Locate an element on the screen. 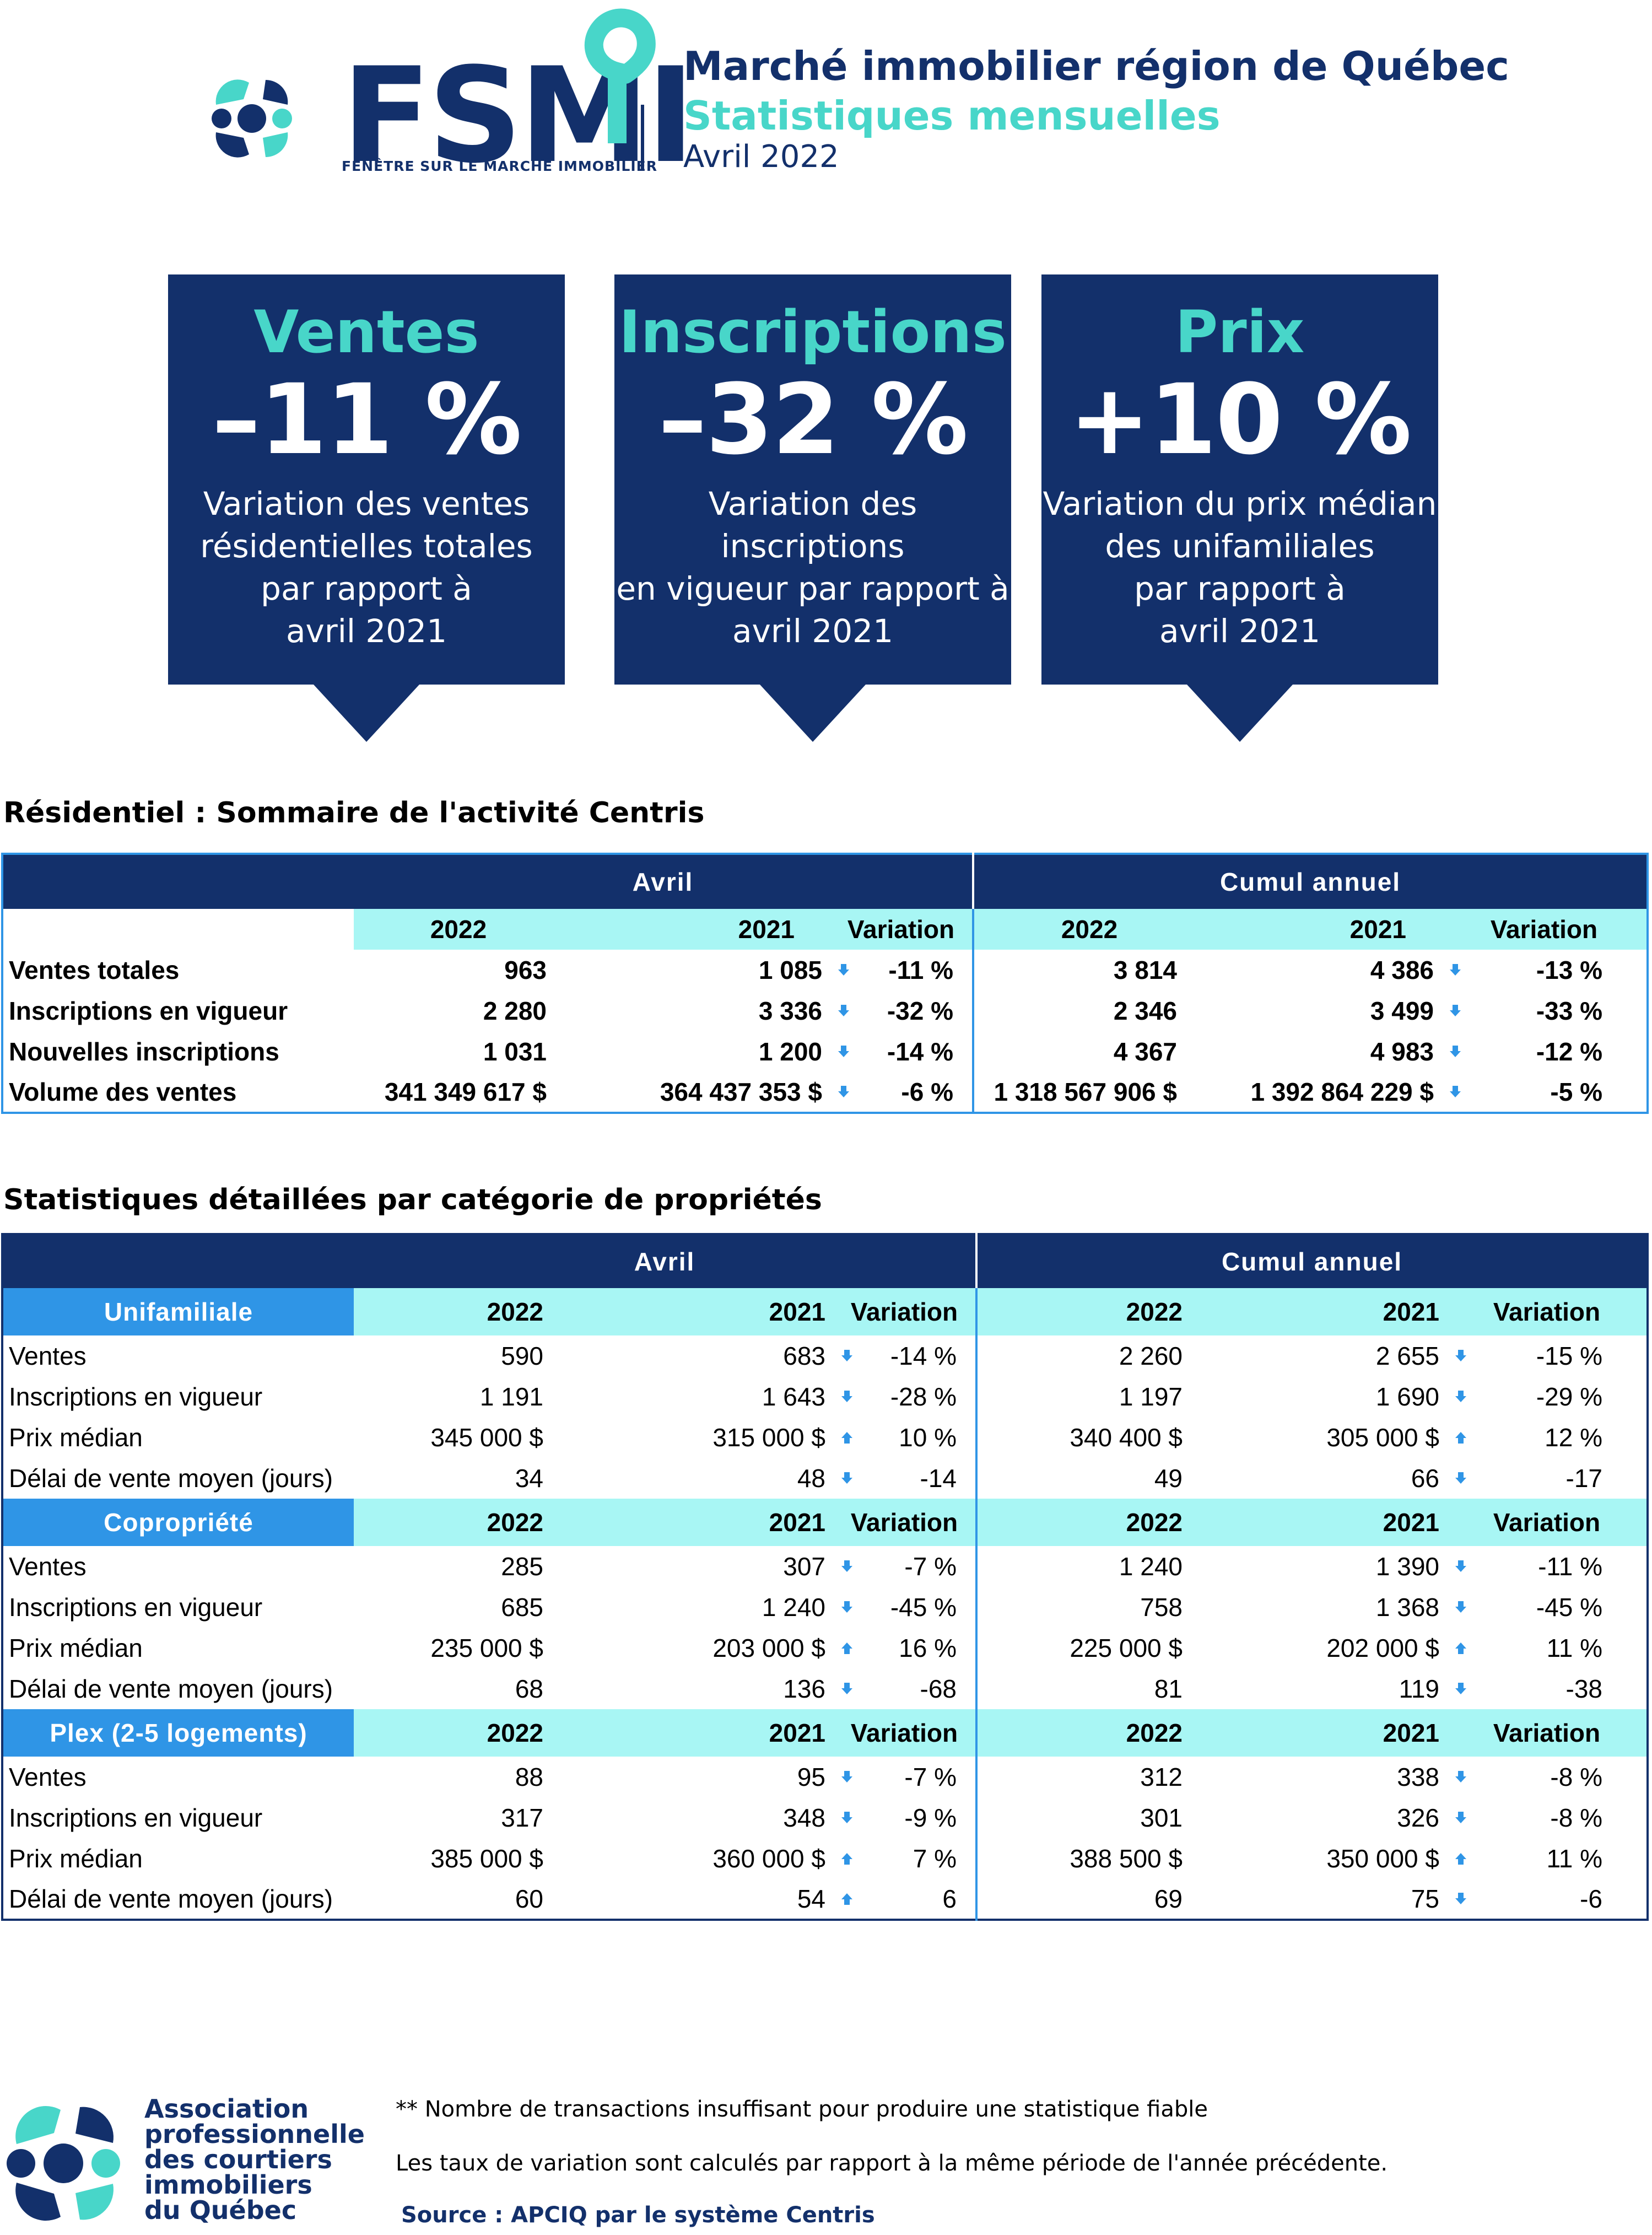 Image resolution: width=1652 pixels, height=2235 pixels. report-period: Avril 2022 is located at coordinates (761, 157).